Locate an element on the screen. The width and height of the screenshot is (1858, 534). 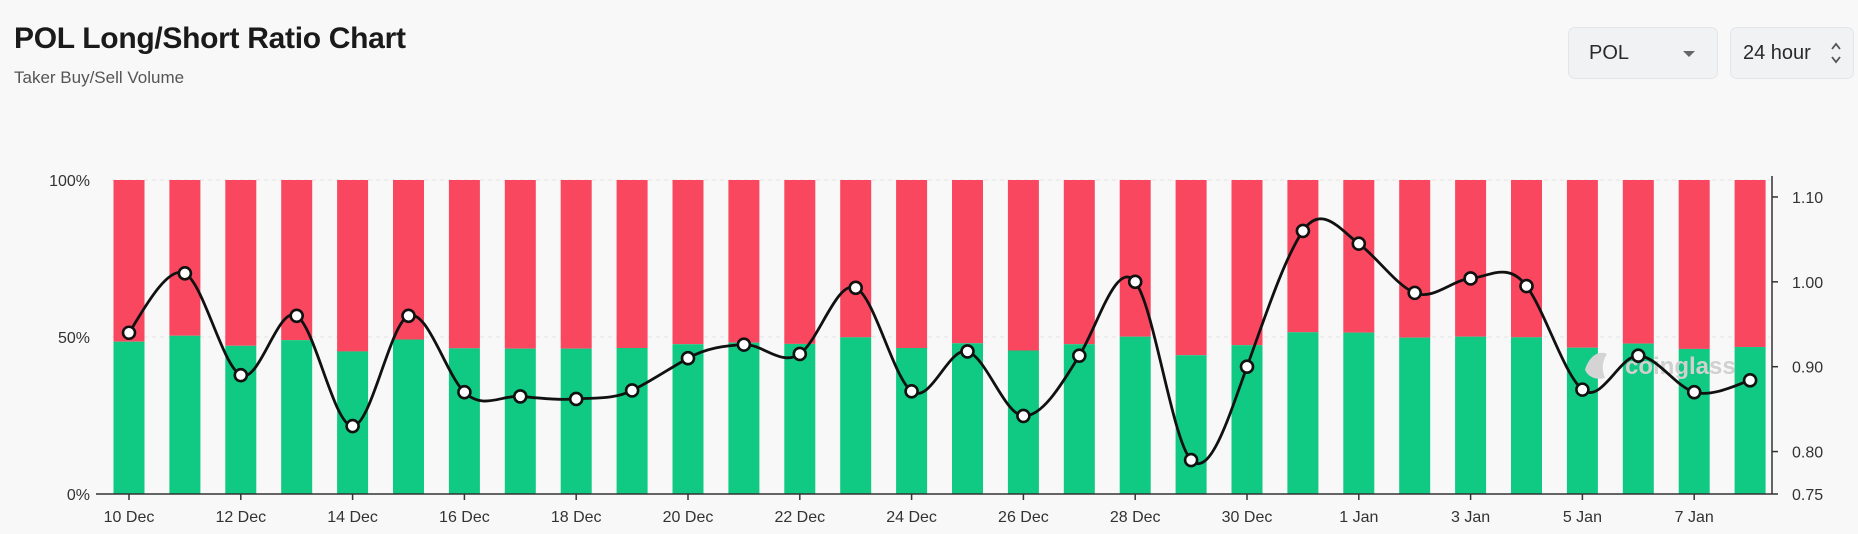
x-tick-label: 22 Dec is located at coordinates (799, 517).